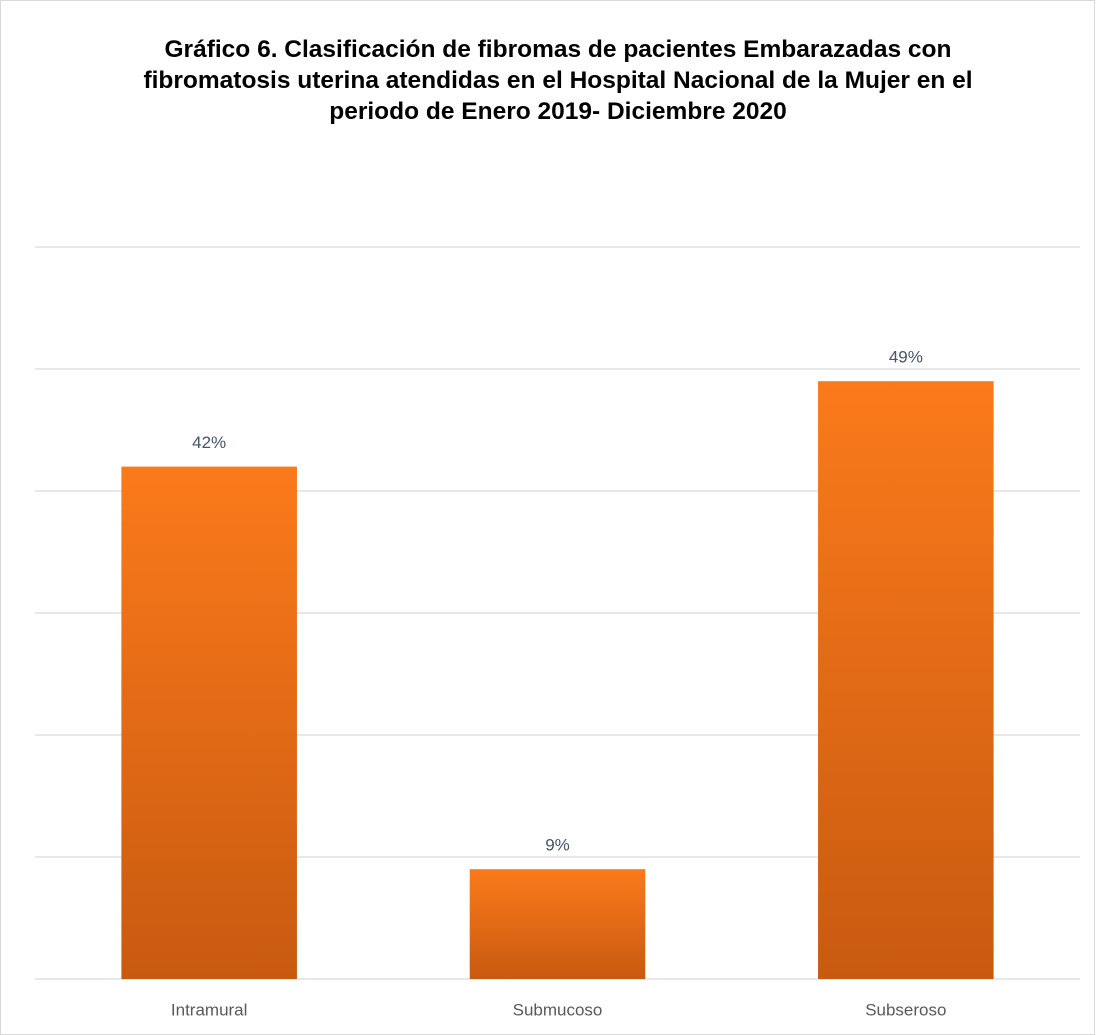  What do you see at coordinates (558, 1009) in the screenshot?
I see `x-tick-label: Submucoso` at bounding box center [558, 1009].